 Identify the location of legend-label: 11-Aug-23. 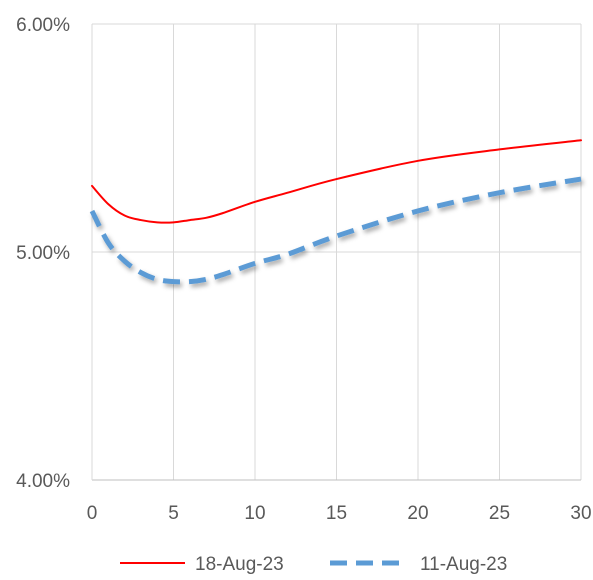
(463, 564).